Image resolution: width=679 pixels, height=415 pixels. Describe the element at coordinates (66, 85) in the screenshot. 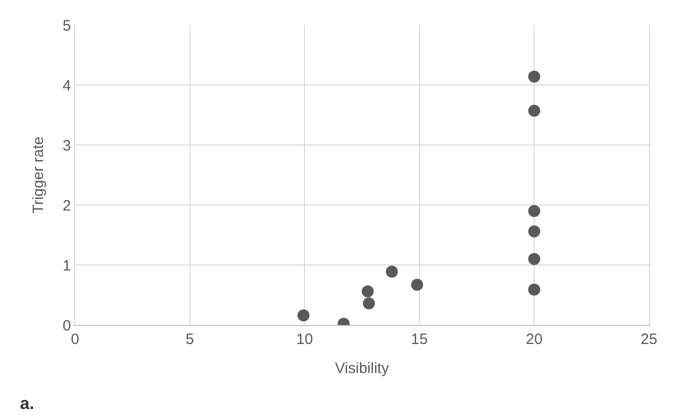

I see `y-tick-label: 4` at that location.